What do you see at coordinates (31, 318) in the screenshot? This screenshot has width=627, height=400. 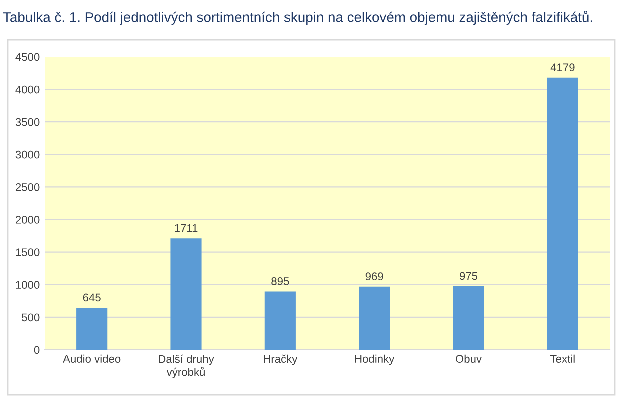 I see `y-tick-label: 500` at bounding box center [31, 318].